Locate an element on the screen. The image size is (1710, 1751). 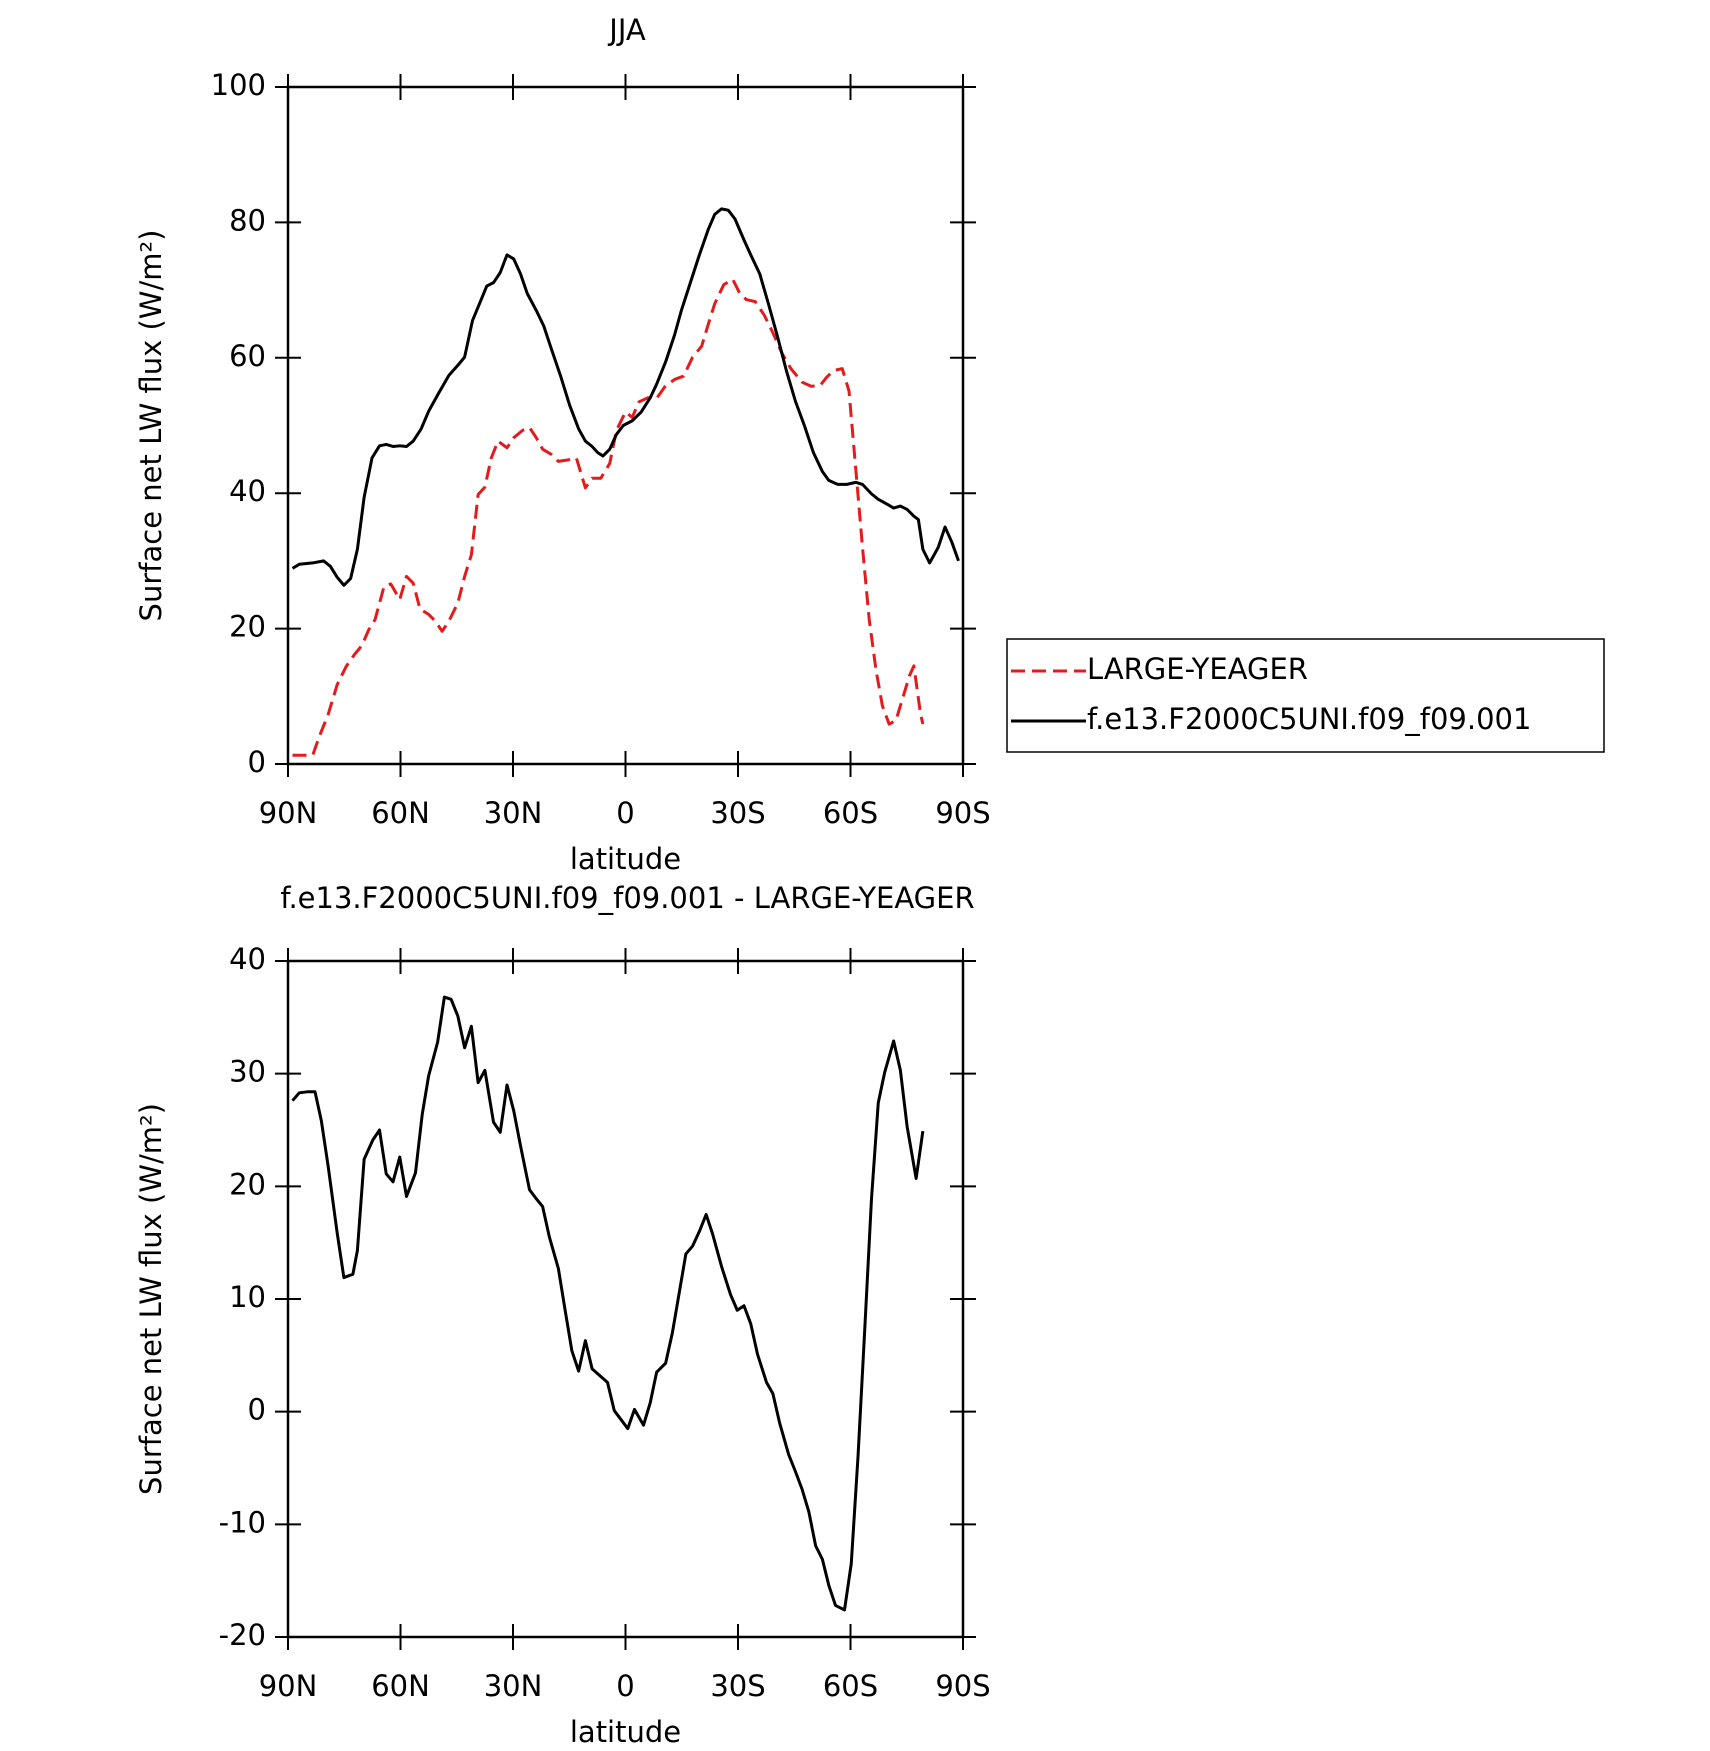
y-tick-label: 100 is located at coordinates (238, 85).